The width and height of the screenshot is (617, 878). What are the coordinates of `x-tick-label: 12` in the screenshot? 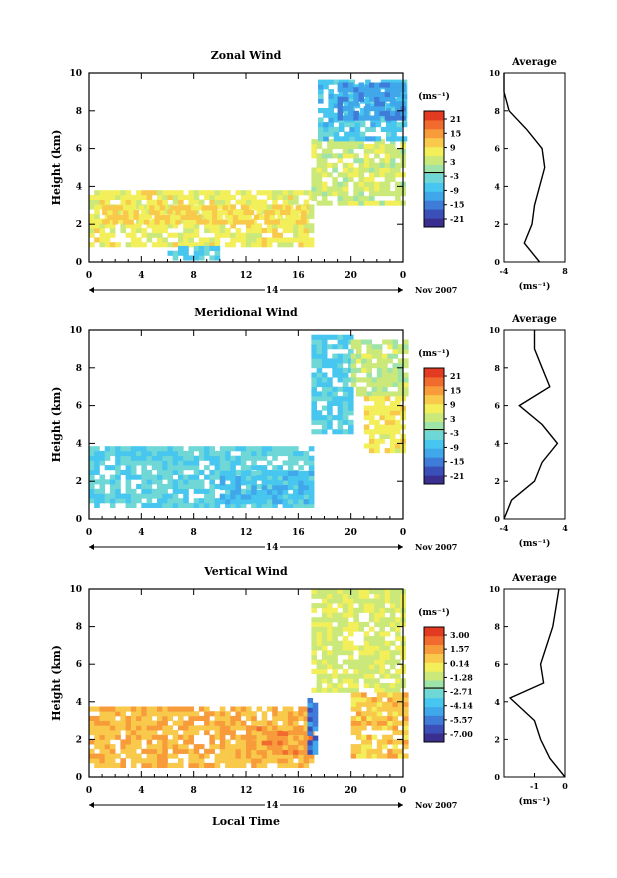 It's located at (246, 276).